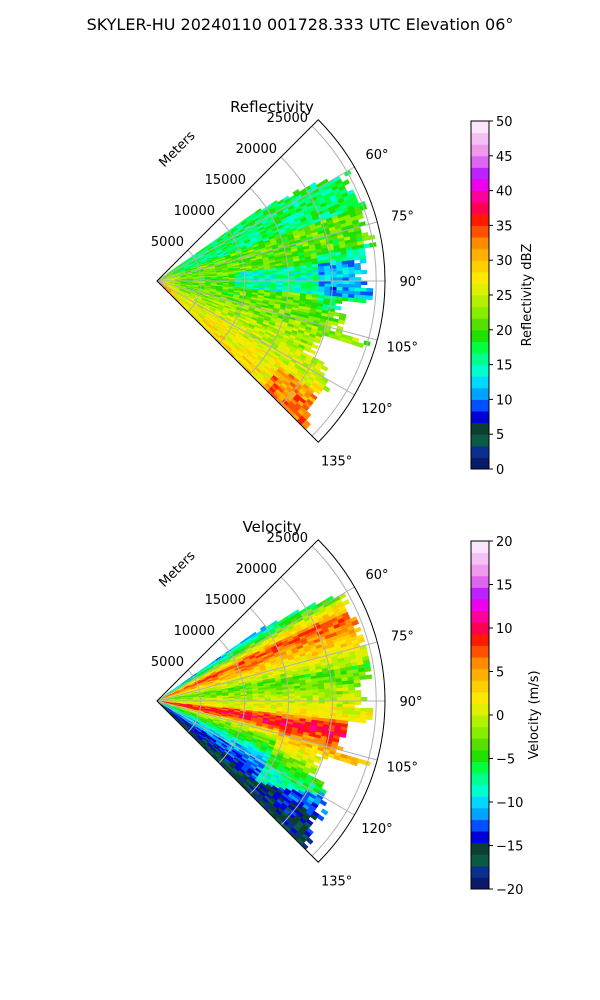 The width and height of the screenshot is (600, 1000). I want to click on colorbar-tick-label: 0, so click(500, 470).